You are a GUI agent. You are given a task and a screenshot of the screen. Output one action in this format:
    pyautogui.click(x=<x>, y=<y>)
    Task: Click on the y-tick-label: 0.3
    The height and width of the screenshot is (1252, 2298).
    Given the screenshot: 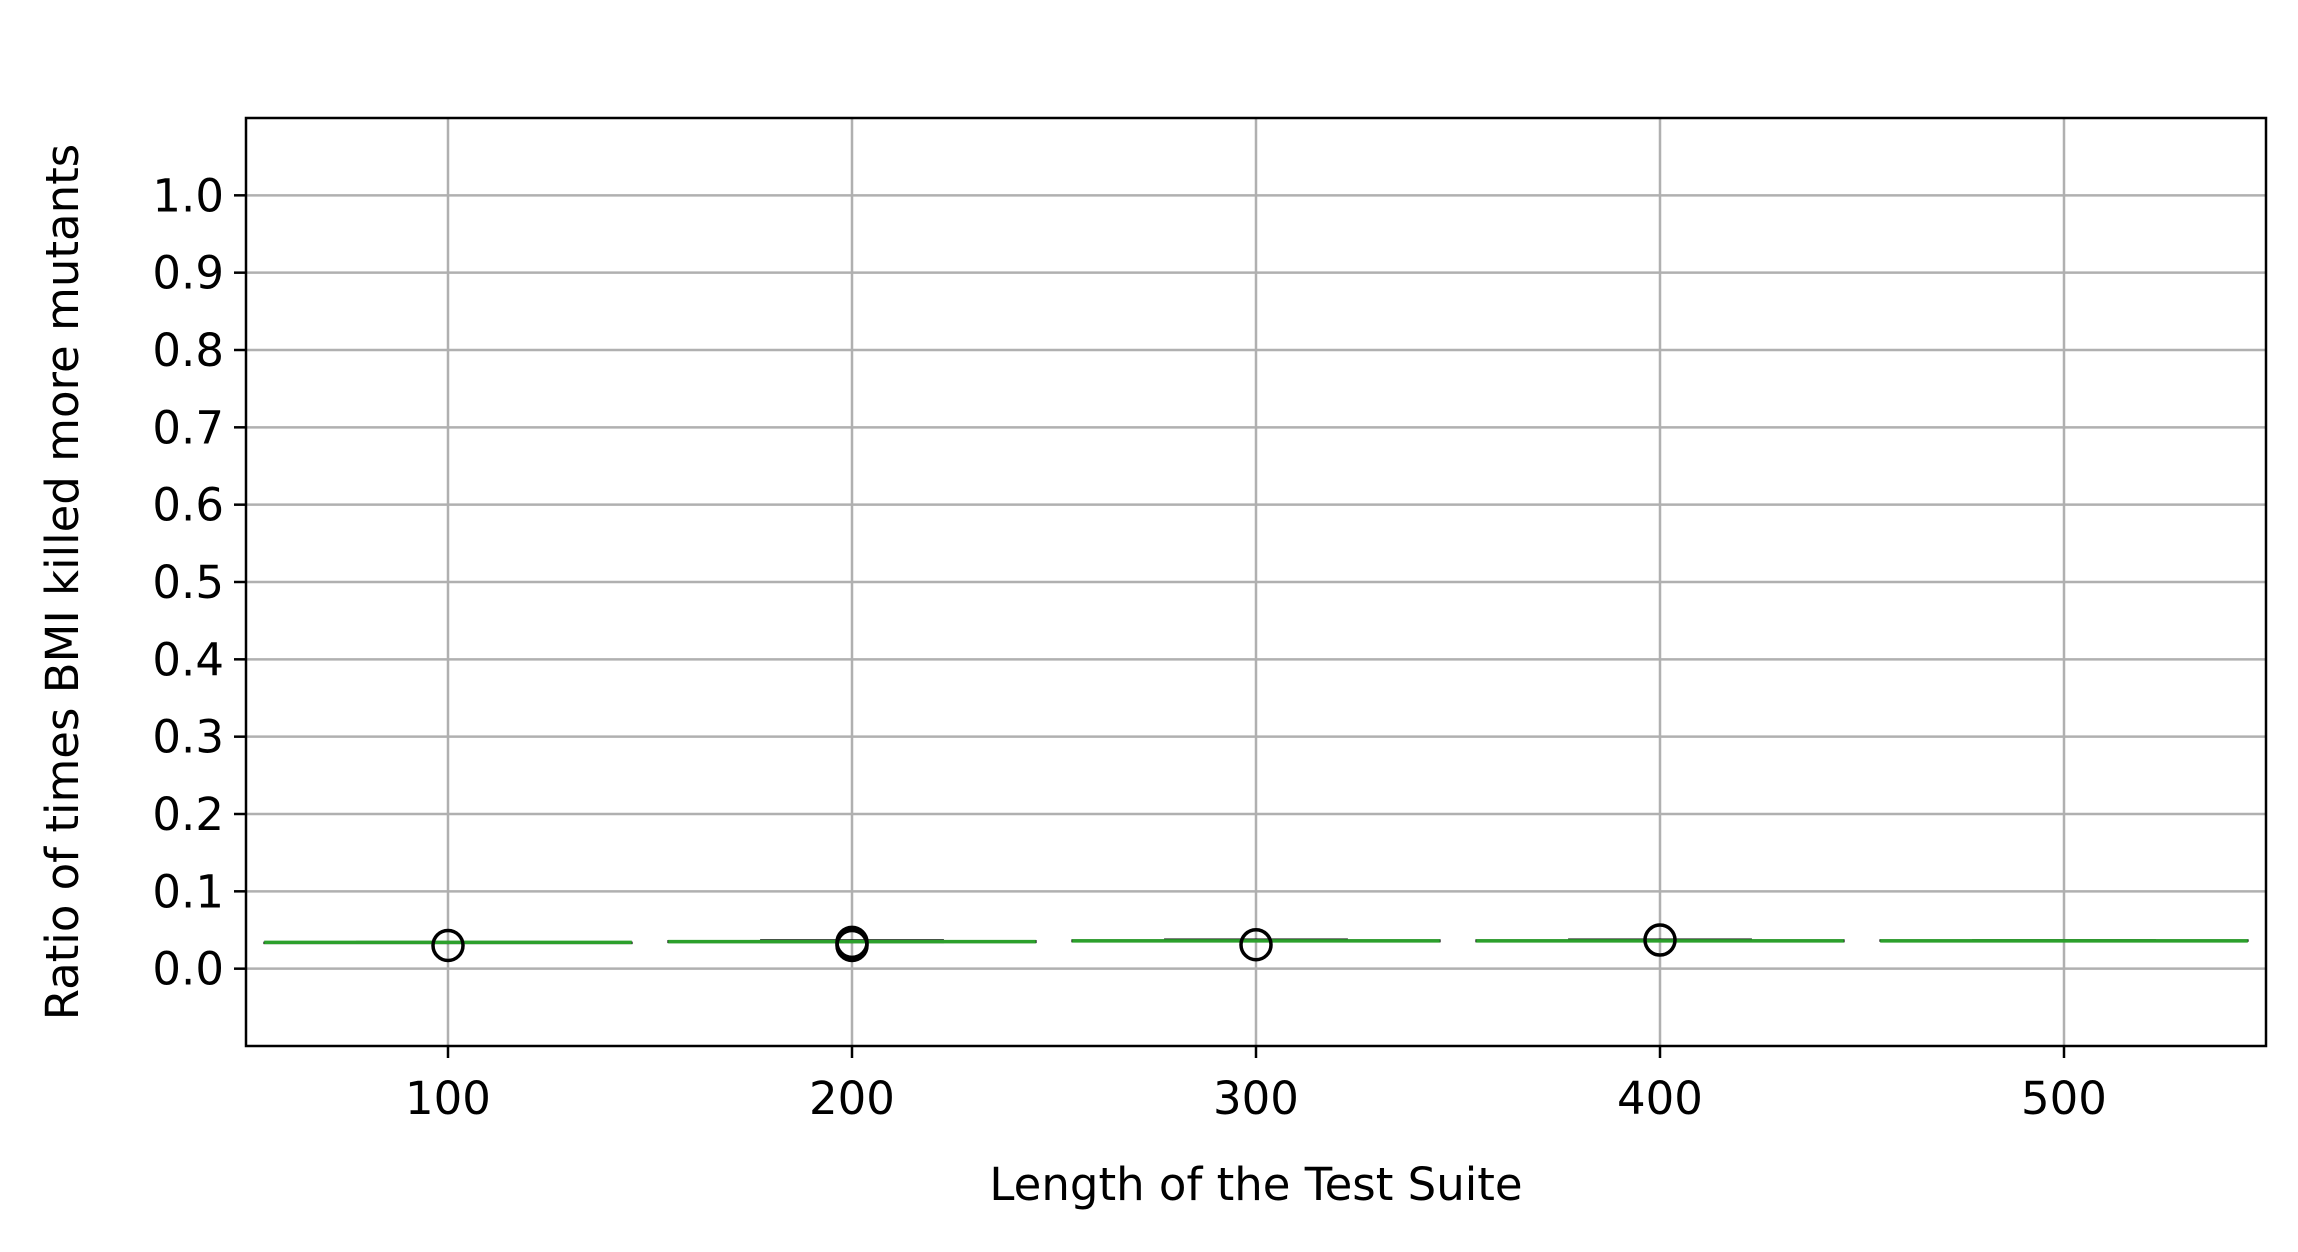 What is the action you would take?
    pyautogui.click(x=188, y=737)
    